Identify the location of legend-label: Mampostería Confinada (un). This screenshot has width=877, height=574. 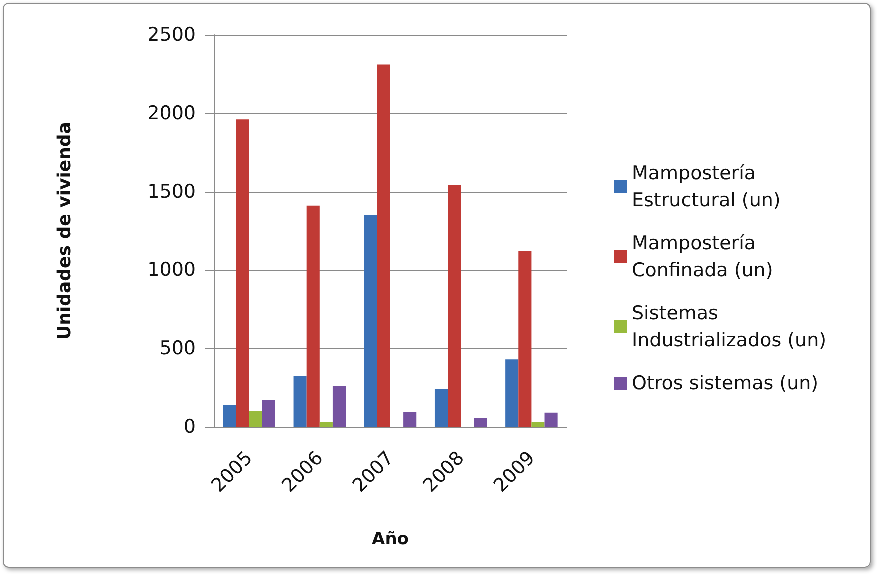
(703, 257).